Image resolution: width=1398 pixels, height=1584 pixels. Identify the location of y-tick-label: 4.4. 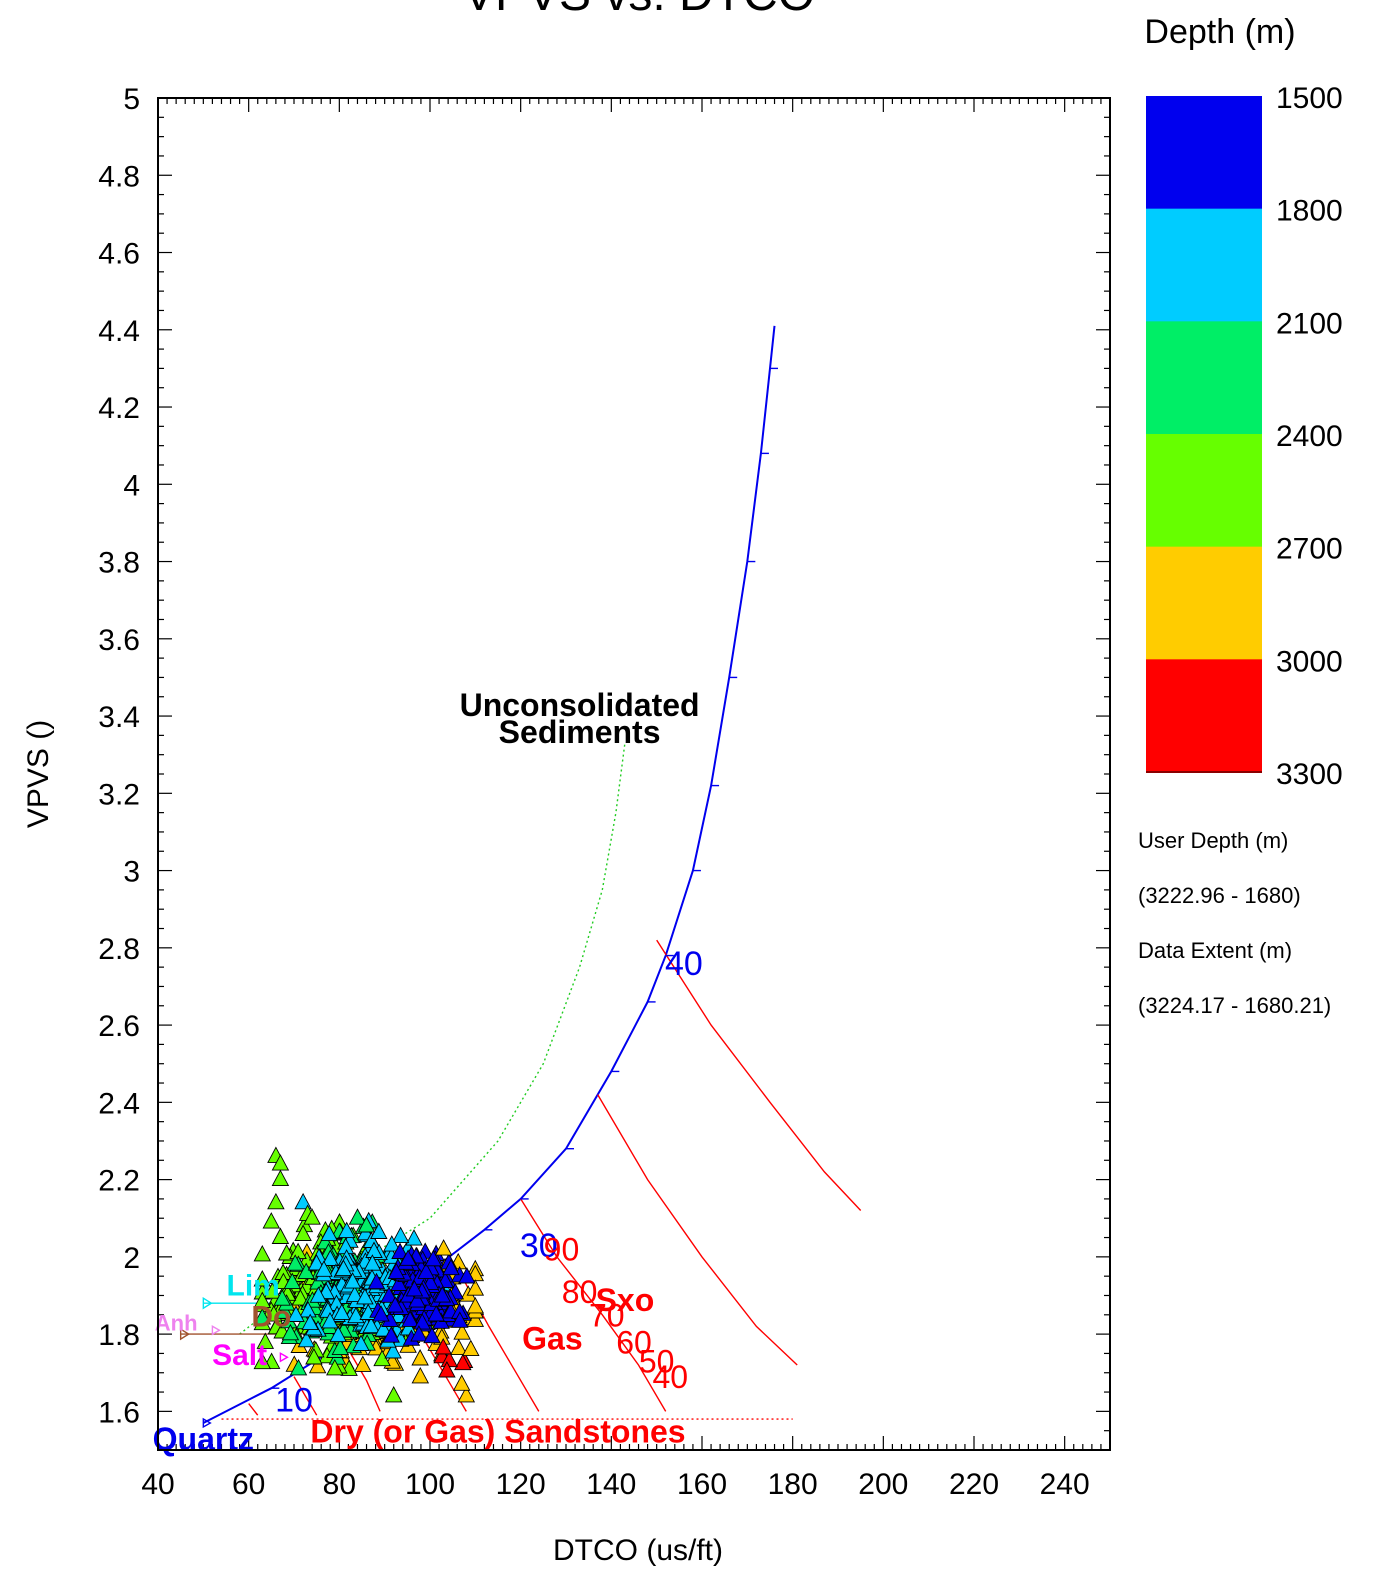
(119, 331).